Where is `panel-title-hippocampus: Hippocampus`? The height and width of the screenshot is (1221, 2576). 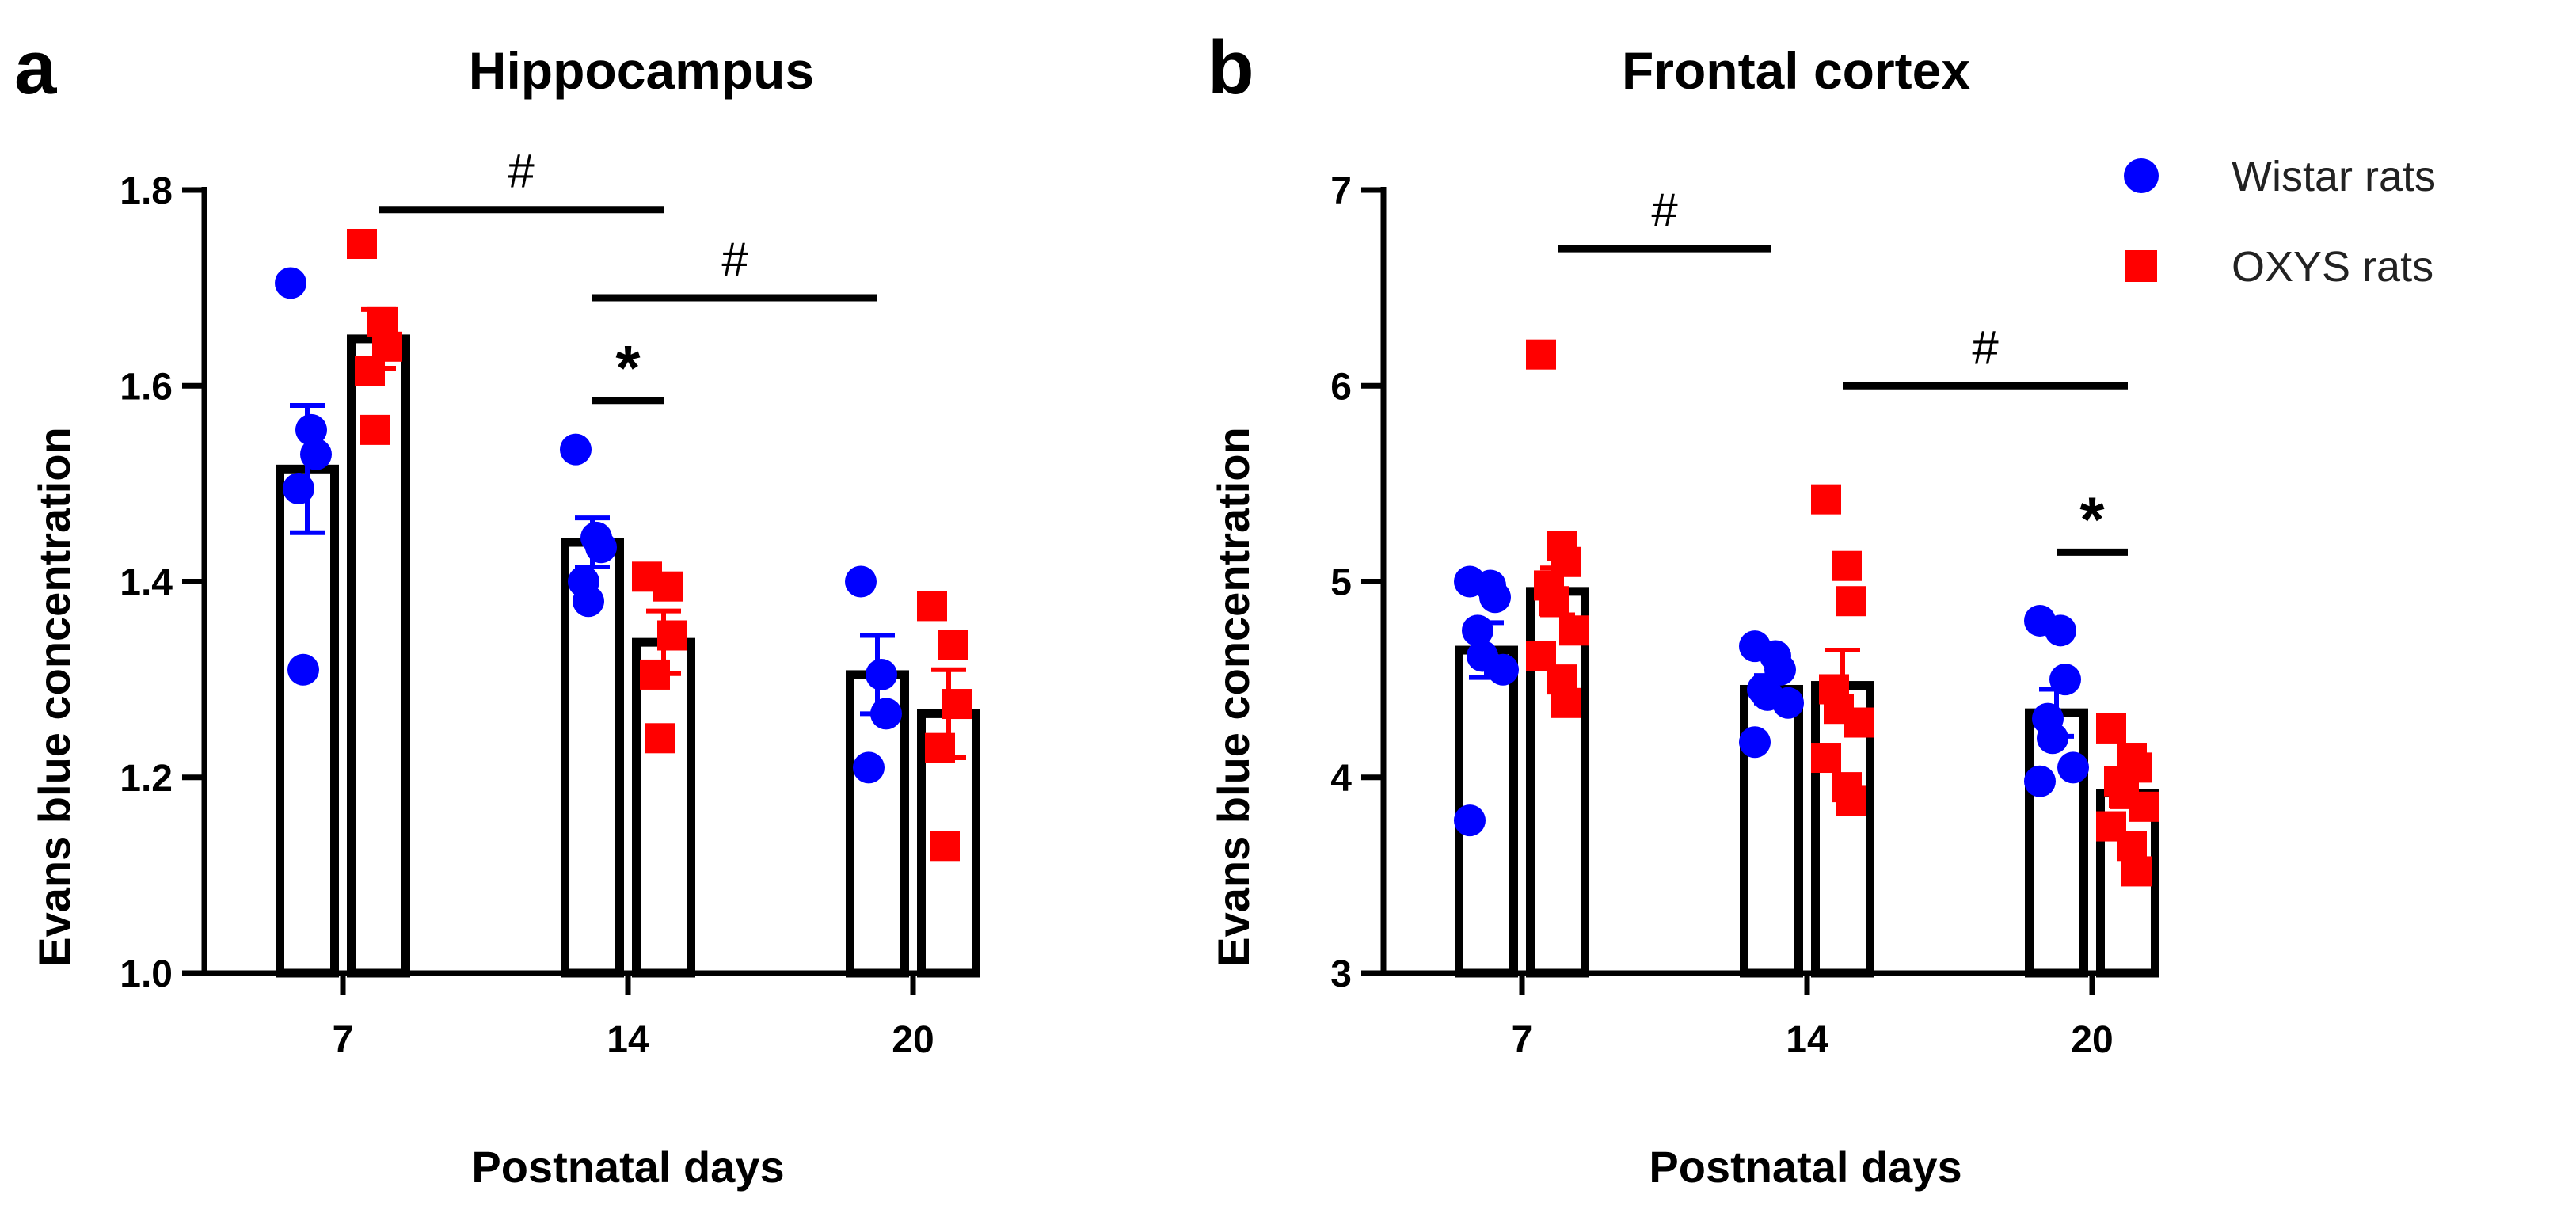
panel-title-hippocampus: Hippocampus is located at coordinates (641, 70).